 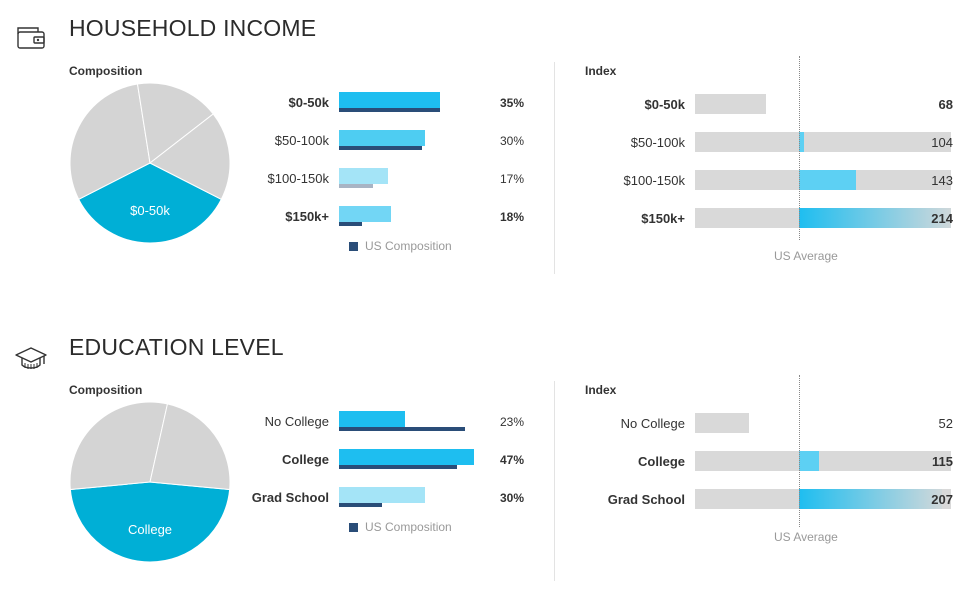 What do you see at coordinates (512, 422) in the screenshot?
I see `percent-value: 23%` at bounding box center [512, 422].